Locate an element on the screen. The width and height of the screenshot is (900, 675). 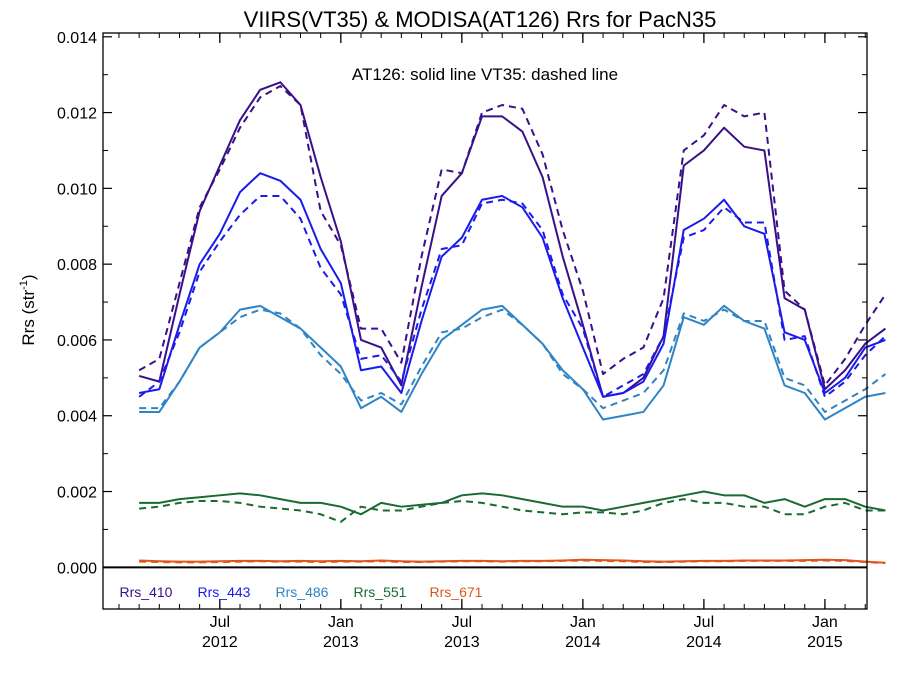
rrs-486-at126-line is located at coordinates (512, 362).